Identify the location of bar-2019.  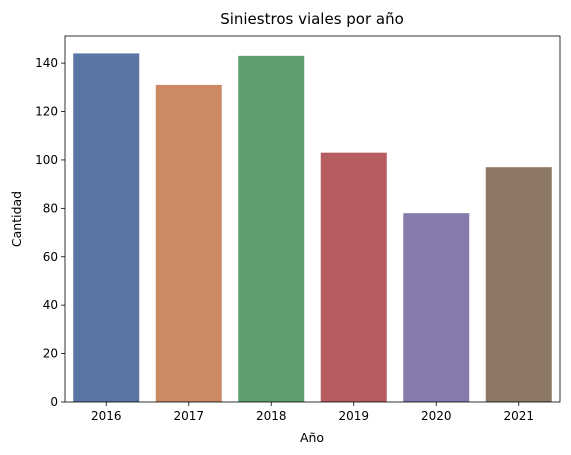
(353, 277).